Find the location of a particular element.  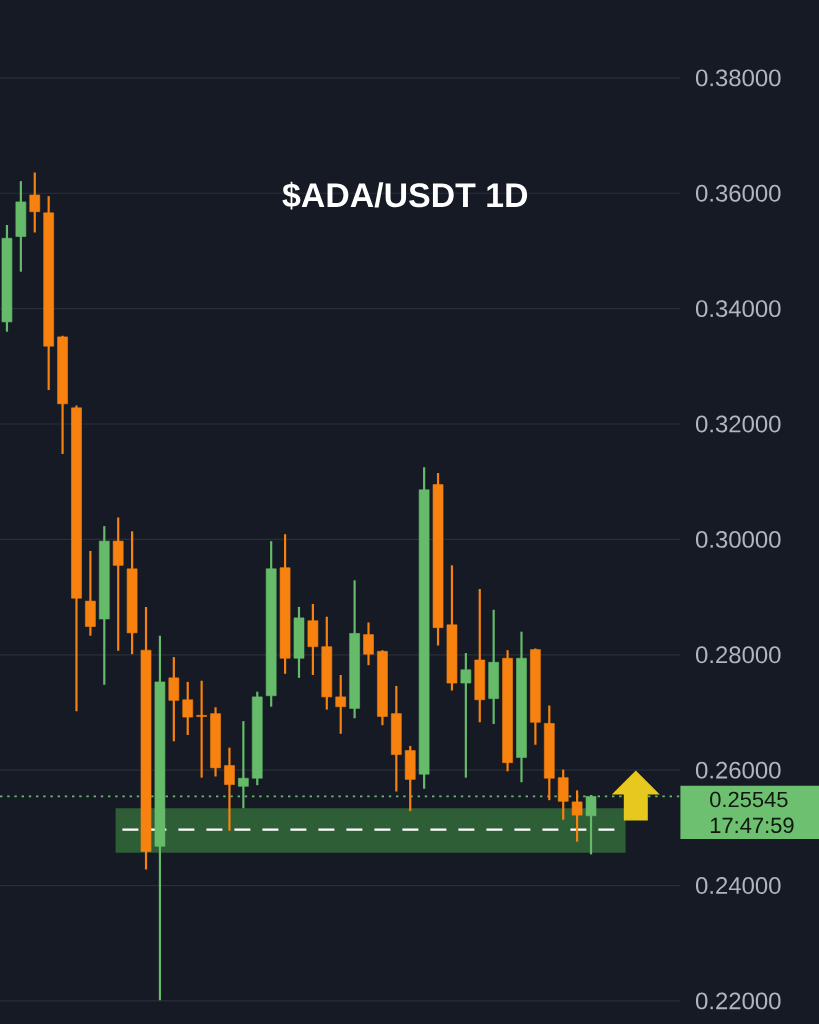

y-tick-label: 0.30000 is located at coordinates (738, 539).